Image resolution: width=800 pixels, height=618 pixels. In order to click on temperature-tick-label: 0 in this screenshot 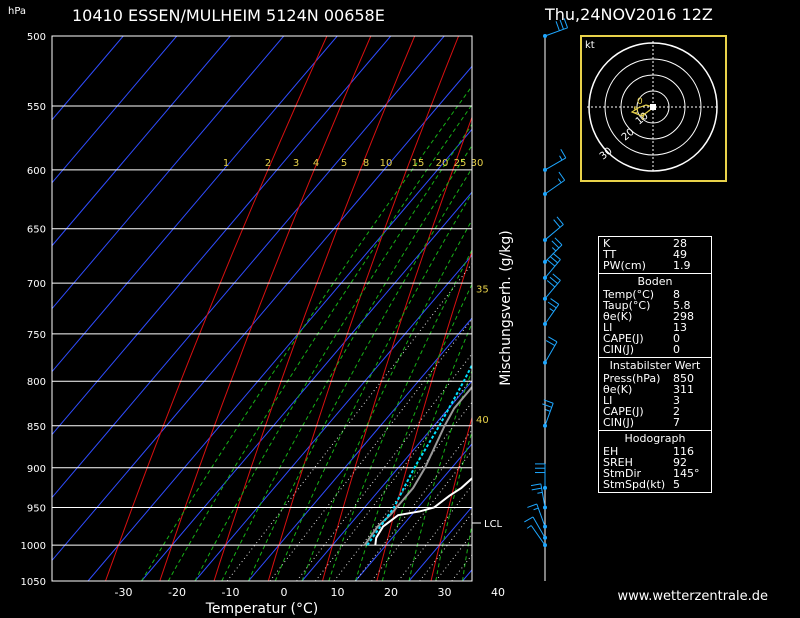, I will do `click(284, 592)`.